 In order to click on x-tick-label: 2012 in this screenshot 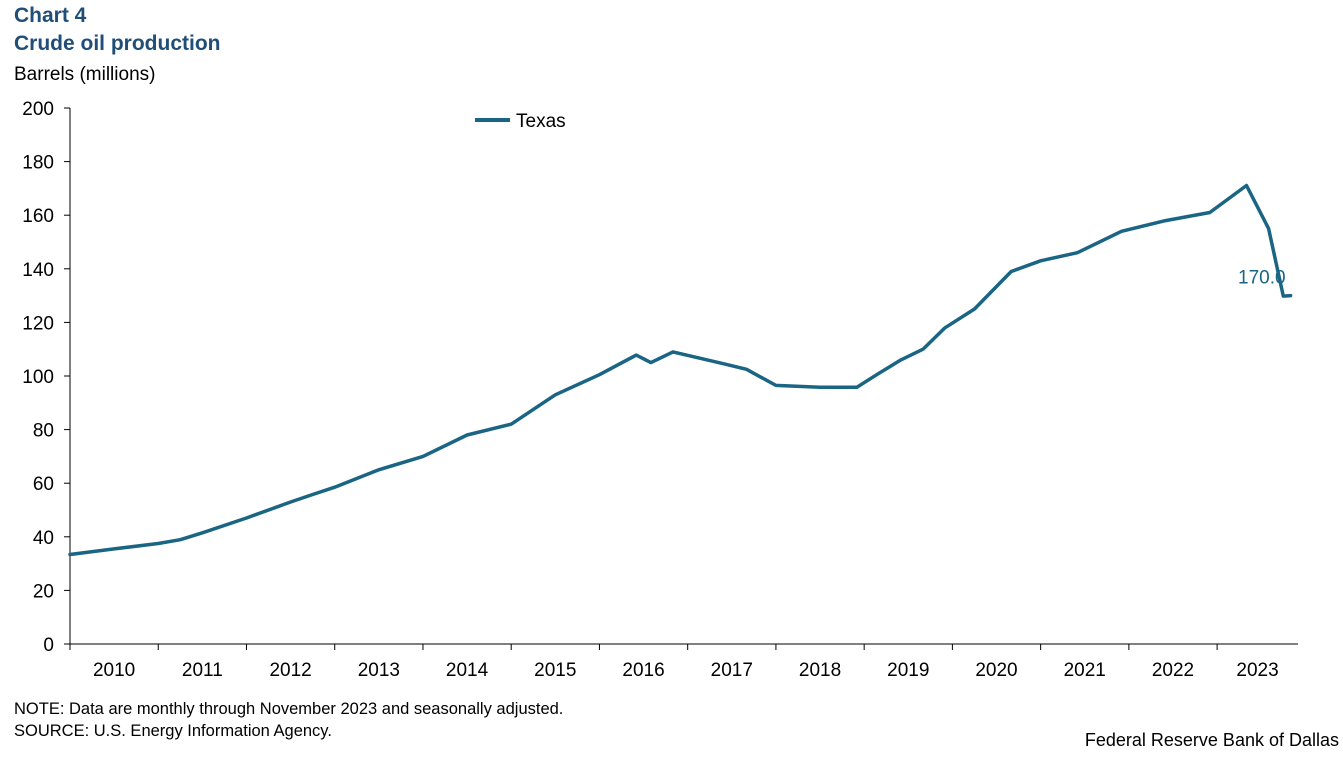, I will do `click(290, 670)`.